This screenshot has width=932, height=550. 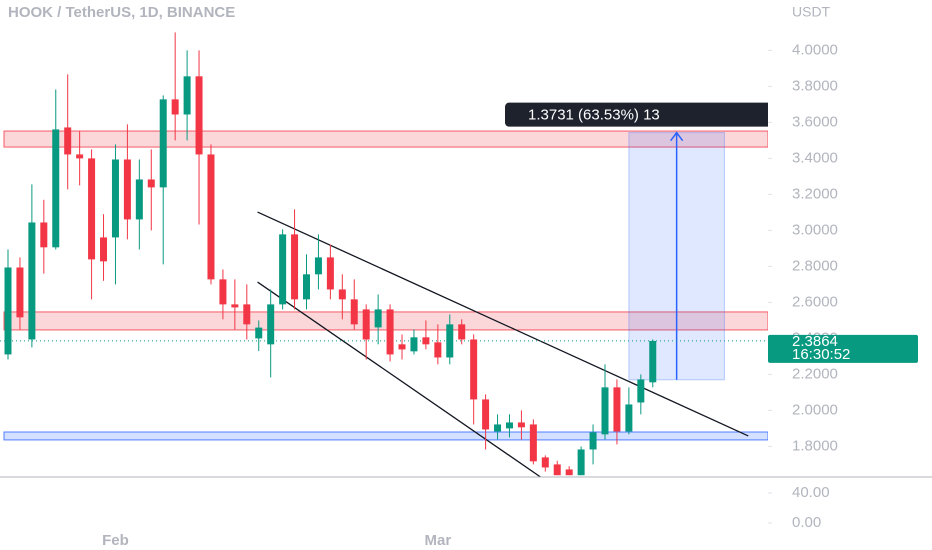 What do you see at coordinates (815, 121) in the screenshot?
I see `y-tick-label: 3.6000` at bounding box center [815, 121].